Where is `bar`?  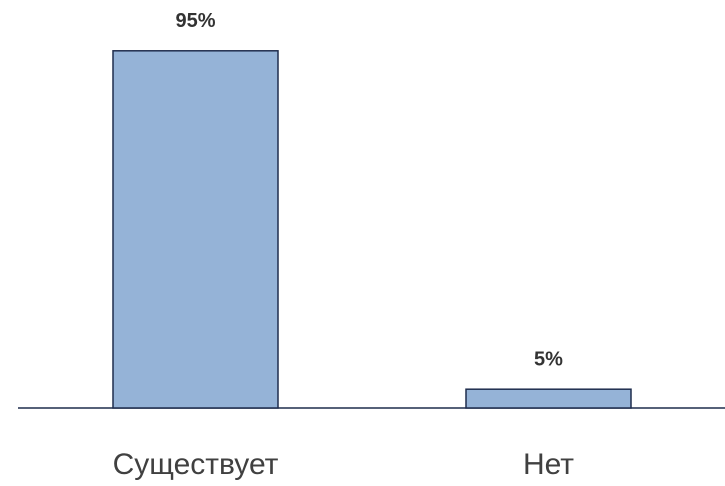 bar is located at coordinates (548, 398).